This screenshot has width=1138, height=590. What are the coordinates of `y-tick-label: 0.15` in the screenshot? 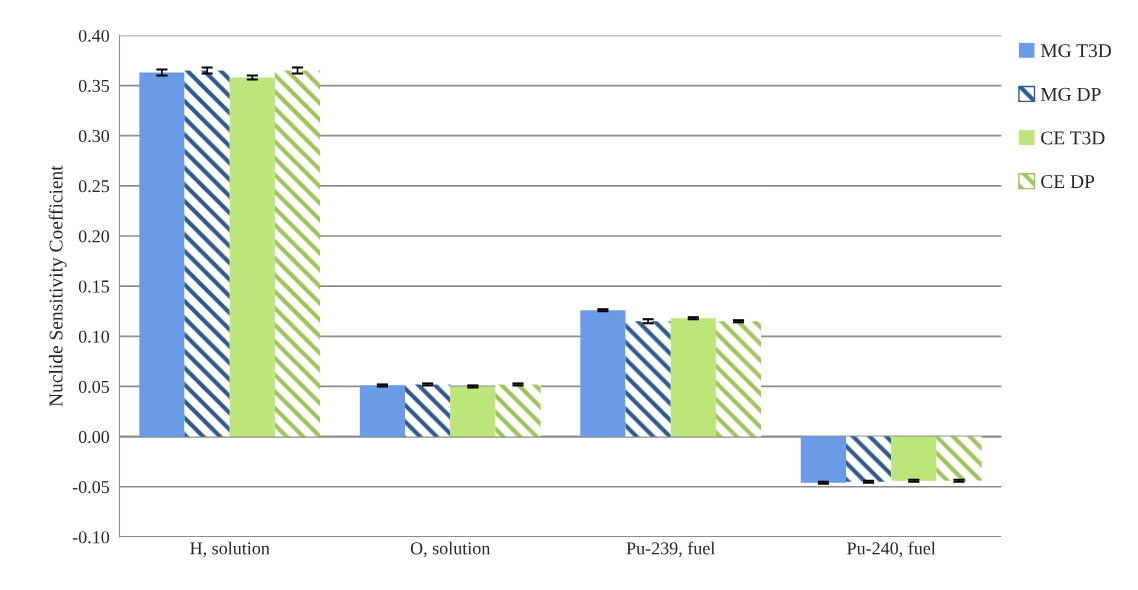 It's located at (94, 286).